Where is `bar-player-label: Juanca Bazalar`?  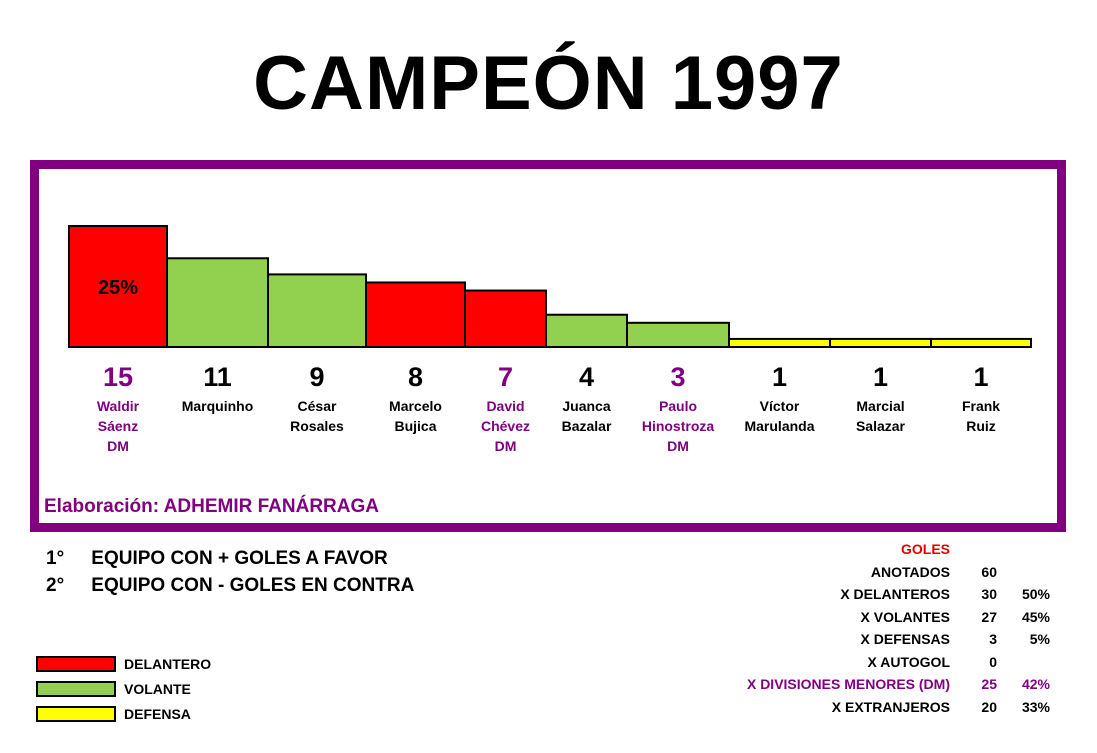
bar-player-label: Juanca Bazalar is located at coordinates (587, 416).